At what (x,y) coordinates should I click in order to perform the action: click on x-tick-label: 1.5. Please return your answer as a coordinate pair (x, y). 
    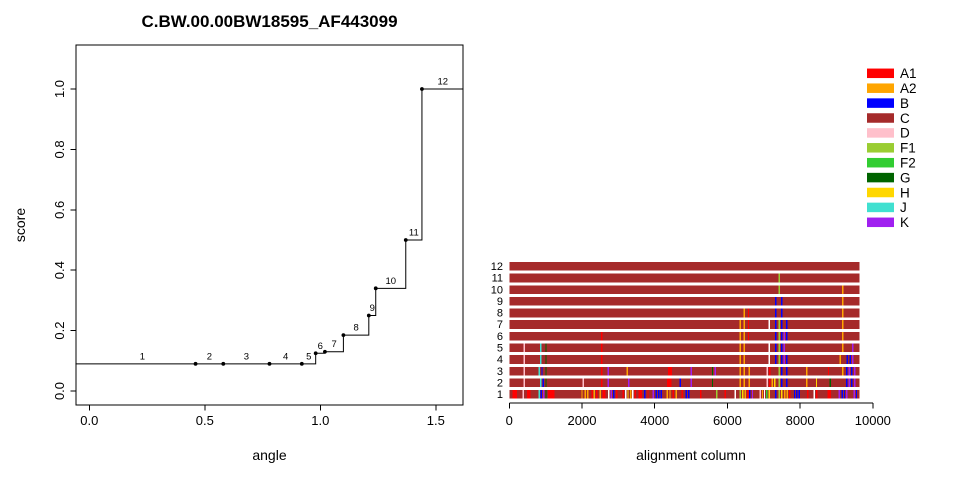
    Looking at the image, I should click on (436, 420).